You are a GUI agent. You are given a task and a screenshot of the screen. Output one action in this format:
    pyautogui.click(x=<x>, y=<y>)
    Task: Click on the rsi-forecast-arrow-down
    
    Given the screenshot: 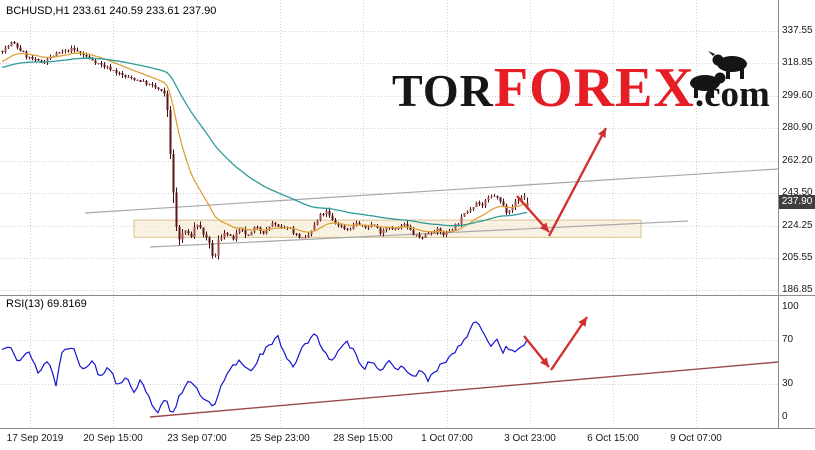 What is the action you would take?
    pyautogui.click(x=536, y=351)
    